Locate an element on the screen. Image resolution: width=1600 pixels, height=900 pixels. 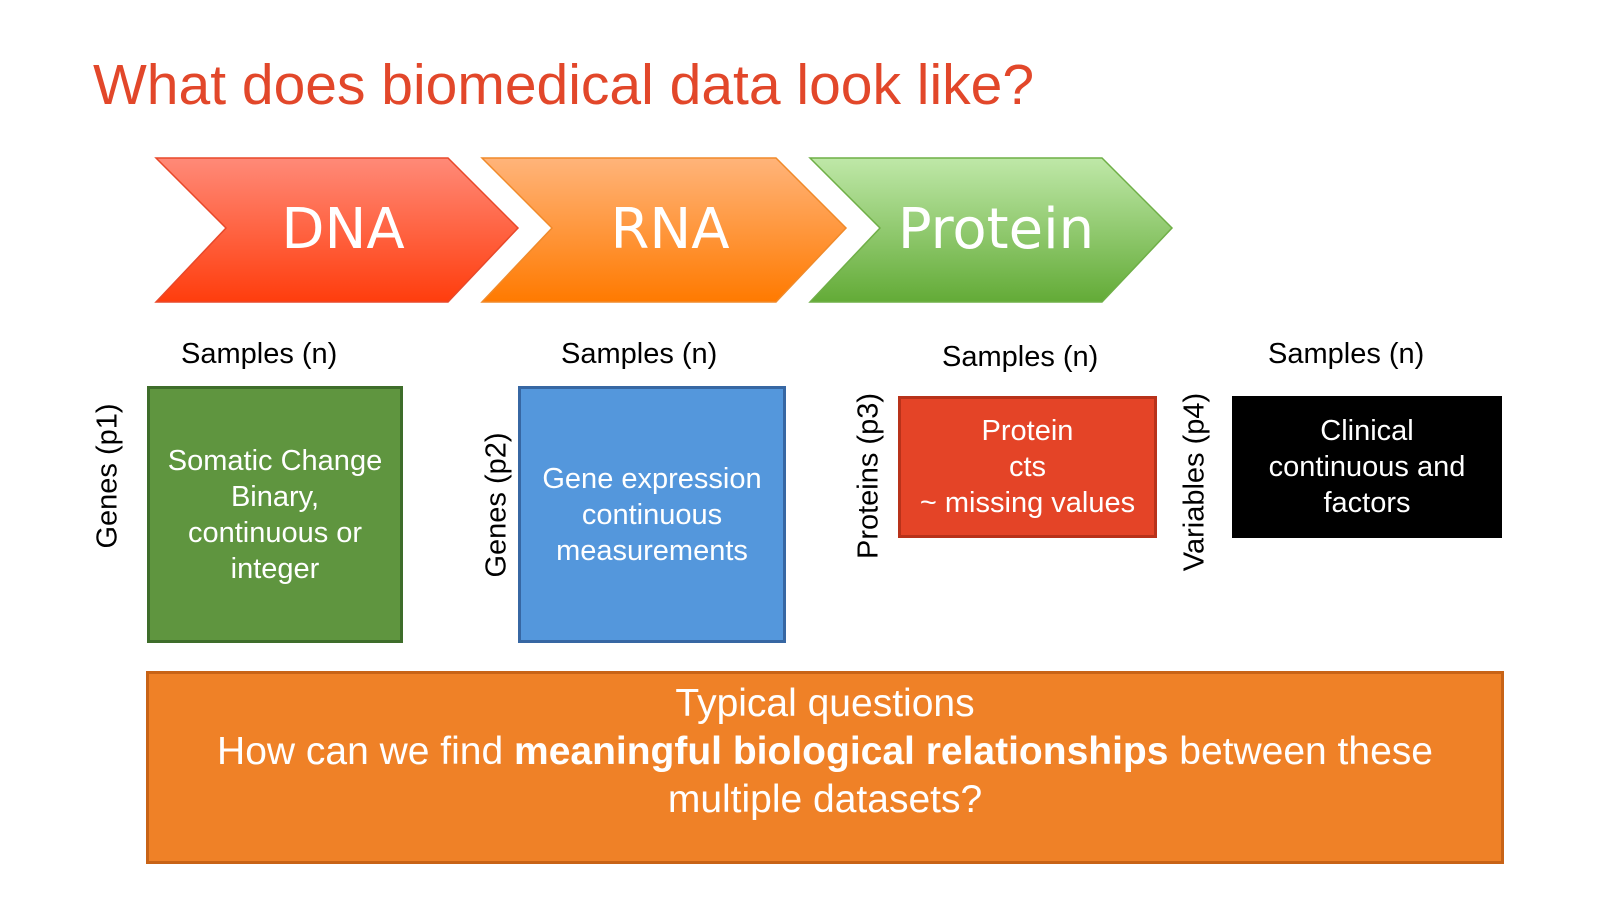
chevron-dna-label: DNA is located at coordinates (342, 229).